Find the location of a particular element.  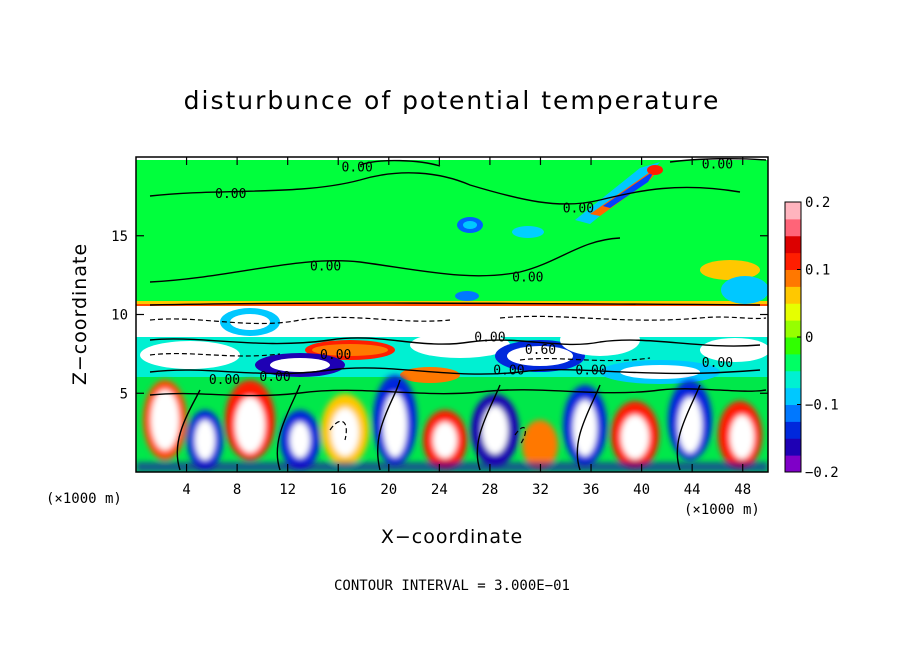

colorbar-frame is located at coordinates (793, 337).